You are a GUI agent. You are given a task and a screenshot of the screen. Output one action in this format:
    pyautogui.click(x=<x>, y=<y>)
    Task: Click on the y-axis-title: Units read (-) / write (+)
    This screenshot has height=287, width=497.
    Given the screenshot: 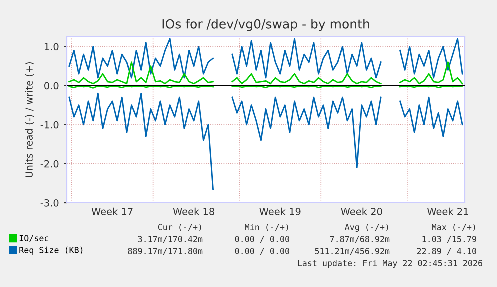 What is the action you would take?
    pyautogui.click(x=29, y=120)
    